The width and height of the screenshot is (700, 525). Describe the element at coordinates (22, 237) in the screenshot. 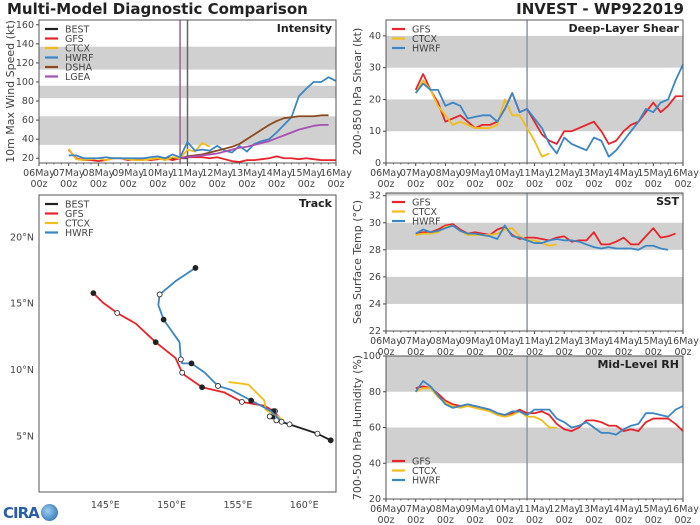

I see `y-tick-label: 20°N` at that location.